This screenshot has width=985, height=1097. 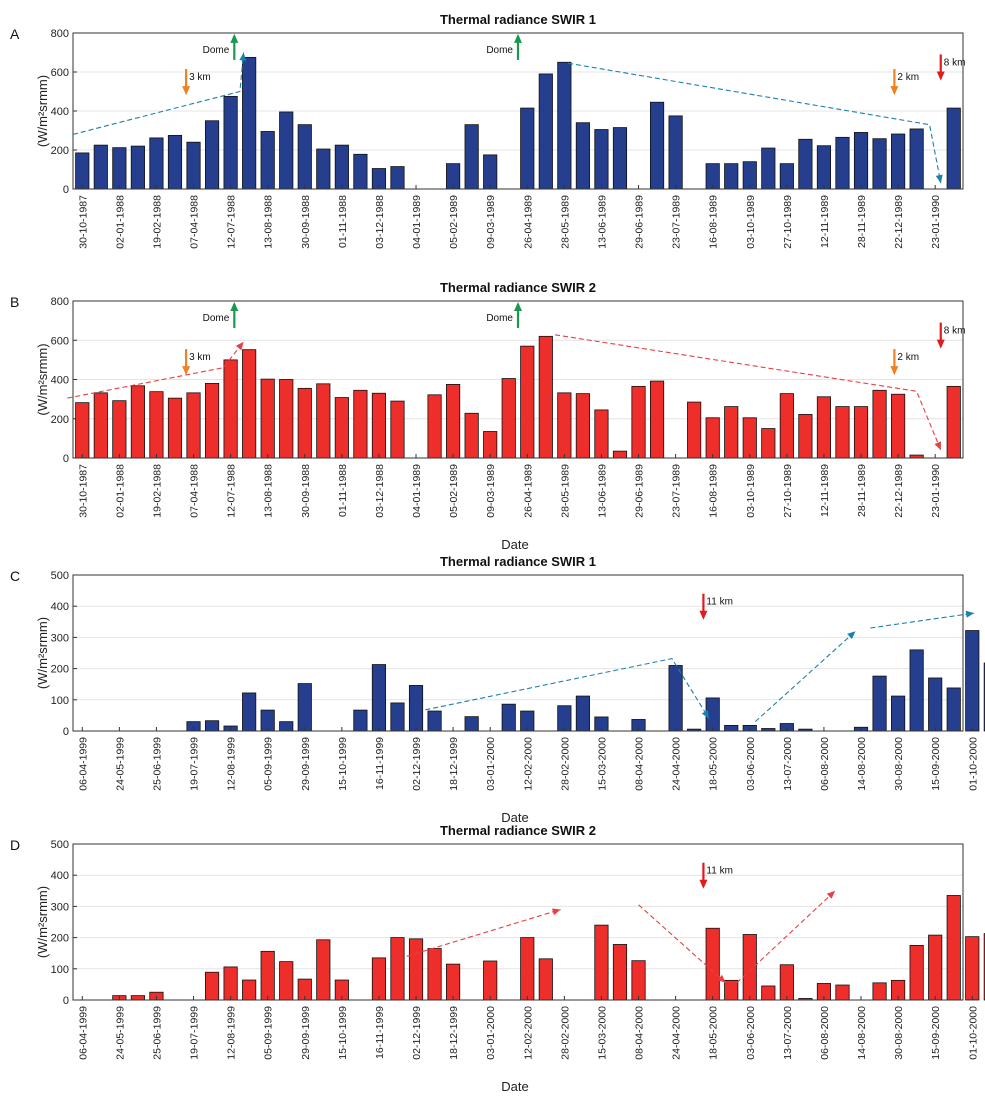 I want to click on x-tick-label: 13-08-1988, so click(x=269, y=491).